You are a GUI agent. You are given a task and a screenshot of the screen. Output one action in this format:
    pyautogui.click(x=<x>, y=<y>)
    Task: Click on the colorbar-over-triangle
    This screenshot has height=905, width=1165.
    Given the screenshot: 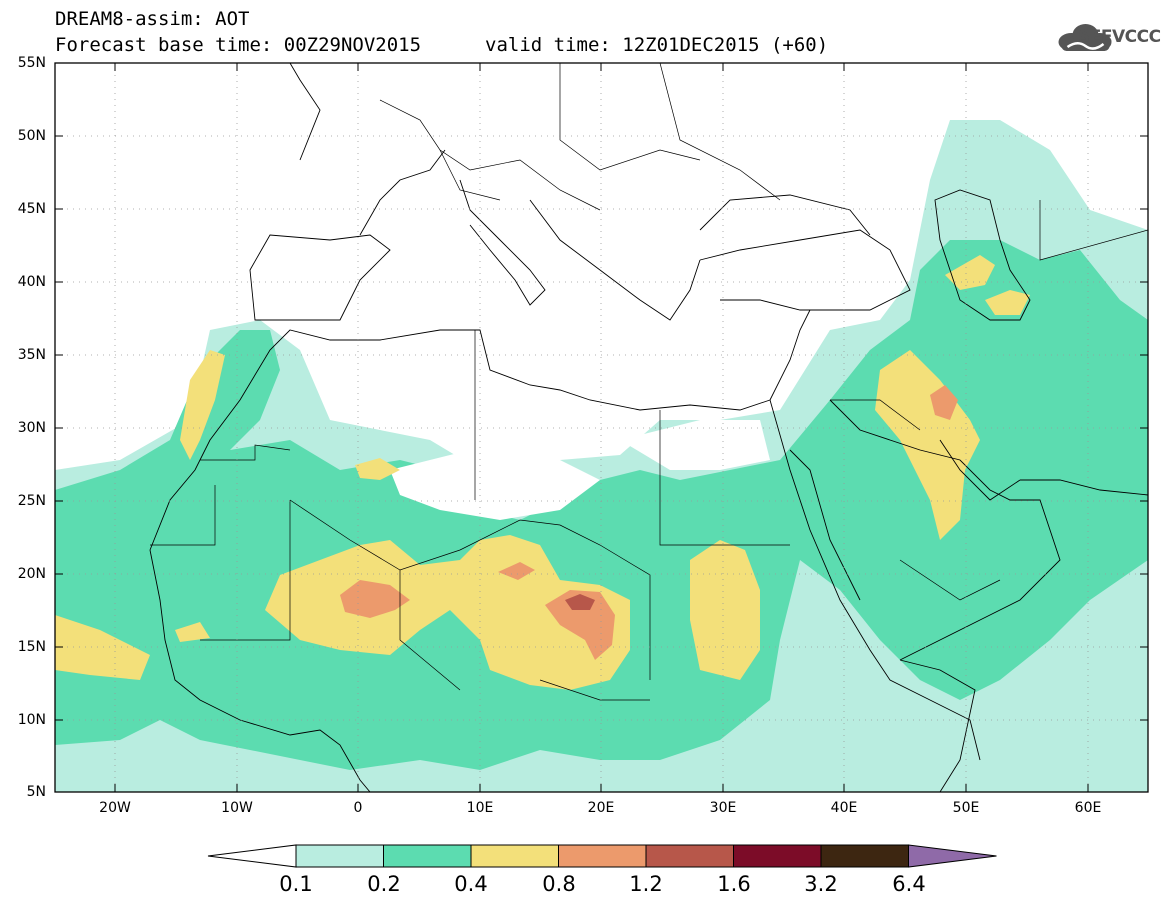 What is the action you would take?
    pyautogui.click(x=952, y=856)
    